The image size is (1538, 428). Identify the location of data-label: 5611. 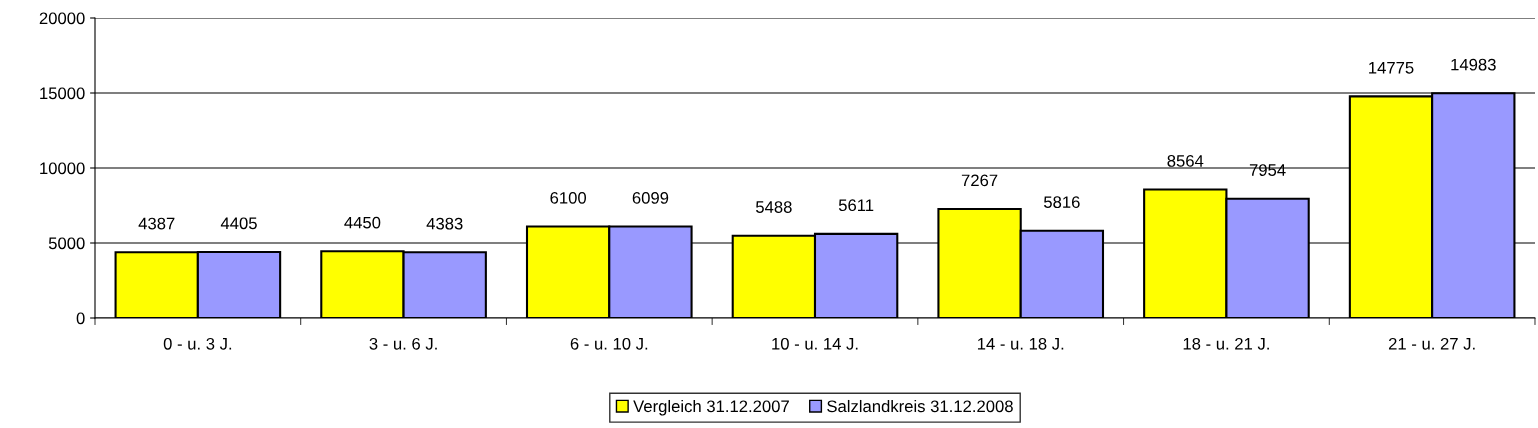
(856, 205).